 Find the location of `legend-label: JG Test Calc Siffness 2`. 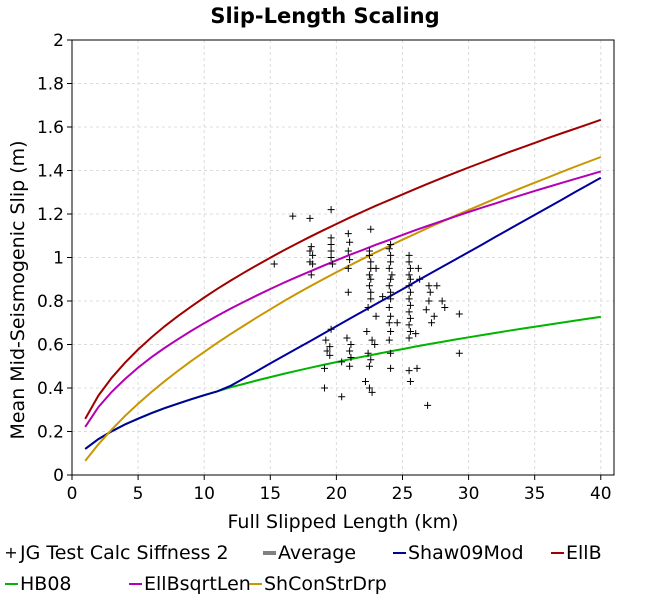

legend-label: JG Test Calc Siffness 2 is located at coordinates (124, 553).